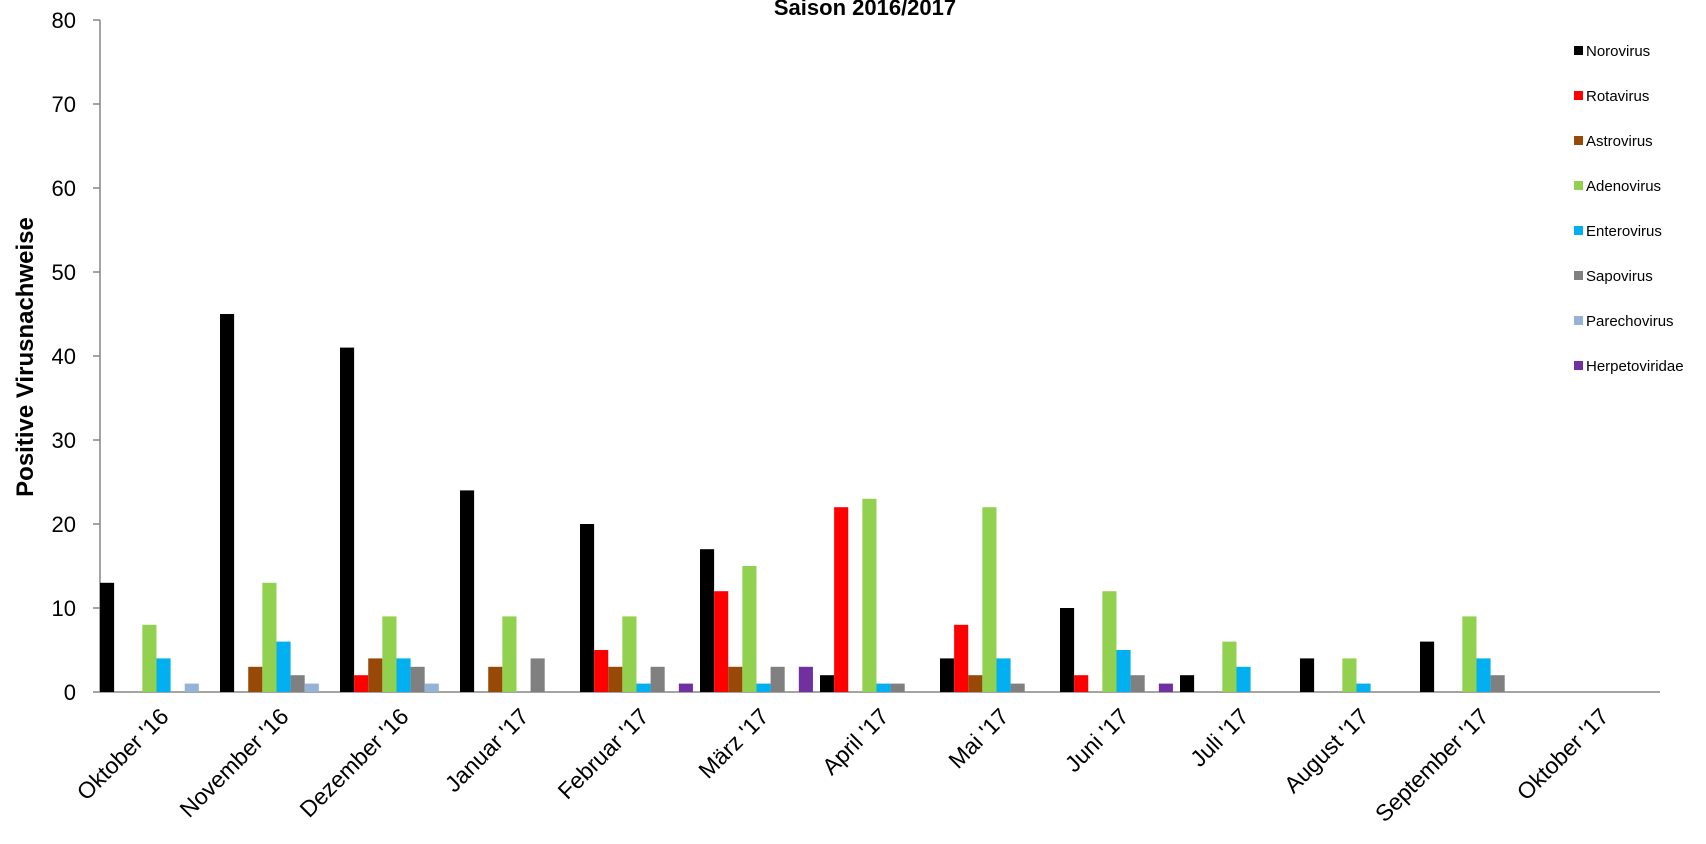 The width and height of the screenshot is (1706, 844). Describe the element at coordinates (1432, 765) in the screenshot. I see `x-category-label: September '17` at that location.